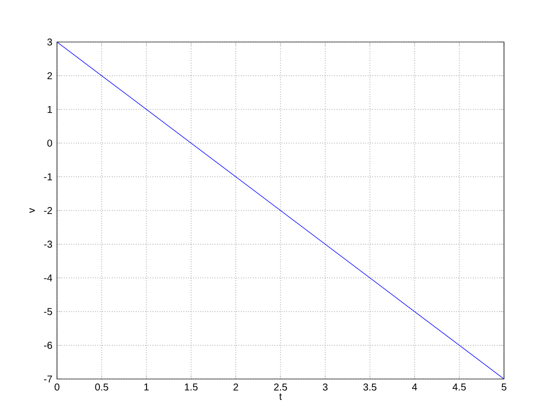 This screenshot has width=560, height=420. Describe the element at coordinates (32, 210) in the screenshot. I see `y-axis-title: v` at that location.